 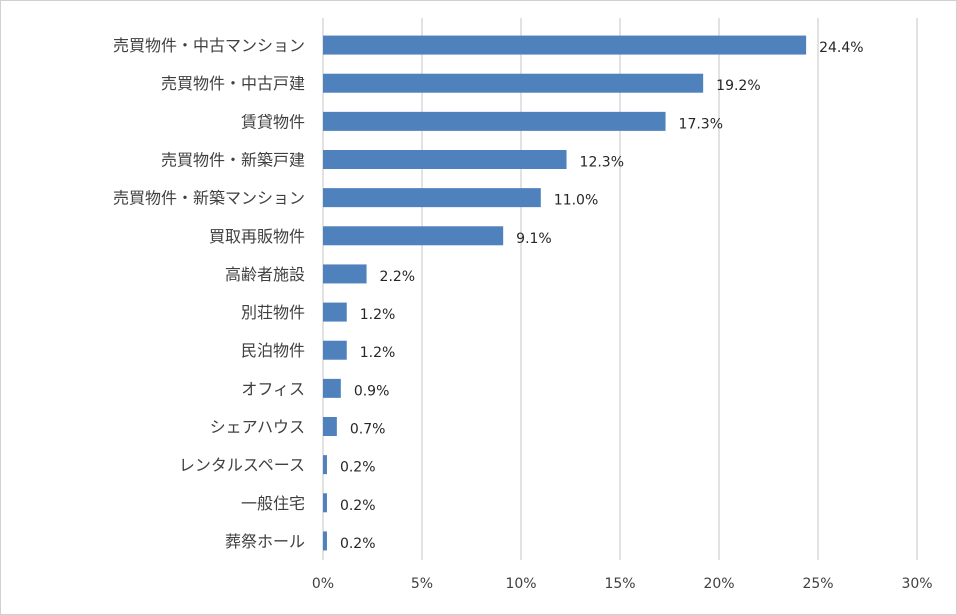 What do you see at coordinates (233, 83) in the screenshot?
I see `category-label: 売買物件・中古戸建` at bounding box center [233, 83].